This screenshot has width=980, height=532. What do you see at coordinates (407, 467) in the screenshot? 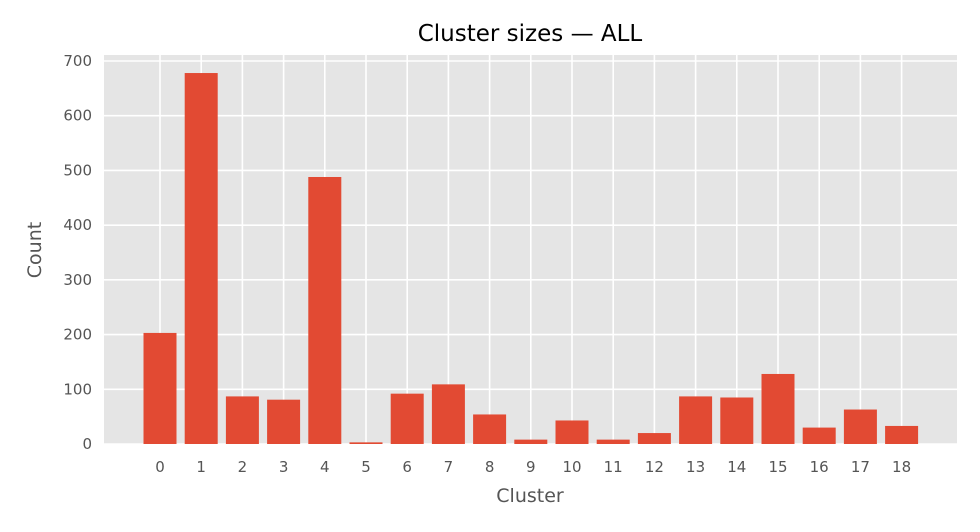
I see `x-tick-label: 6` at bounding box center [407, 467].